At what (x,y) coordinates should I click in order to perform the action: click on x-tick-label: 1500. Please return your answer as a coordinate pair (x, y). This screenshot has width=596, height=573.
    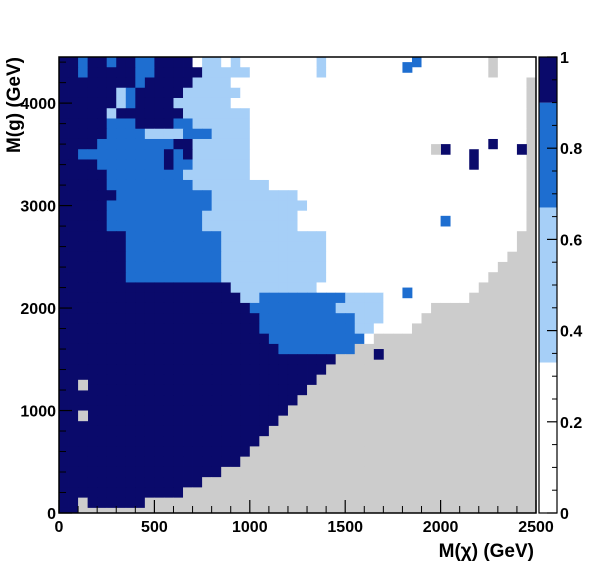
    Looking at the image, I should click on (345, 527).